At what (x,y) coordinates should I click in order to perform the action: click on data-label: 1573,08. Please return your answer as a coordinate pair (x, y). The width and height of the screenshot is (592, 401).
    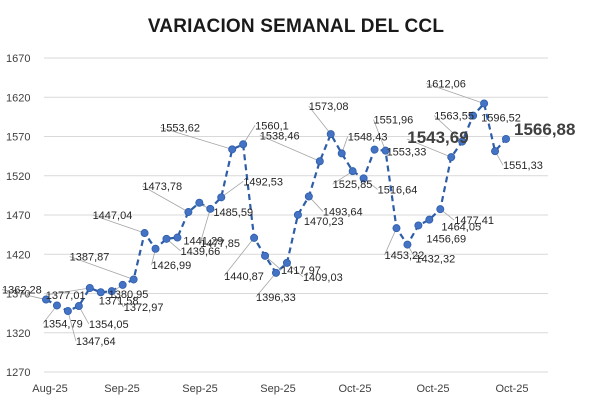
    Looking at the image, I should click on (329, 107).